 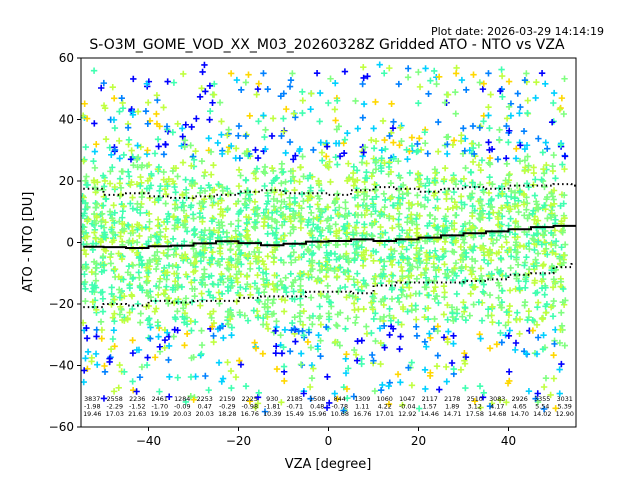 I want to click on stats-std: 20.03, so click(x=182, y=414).